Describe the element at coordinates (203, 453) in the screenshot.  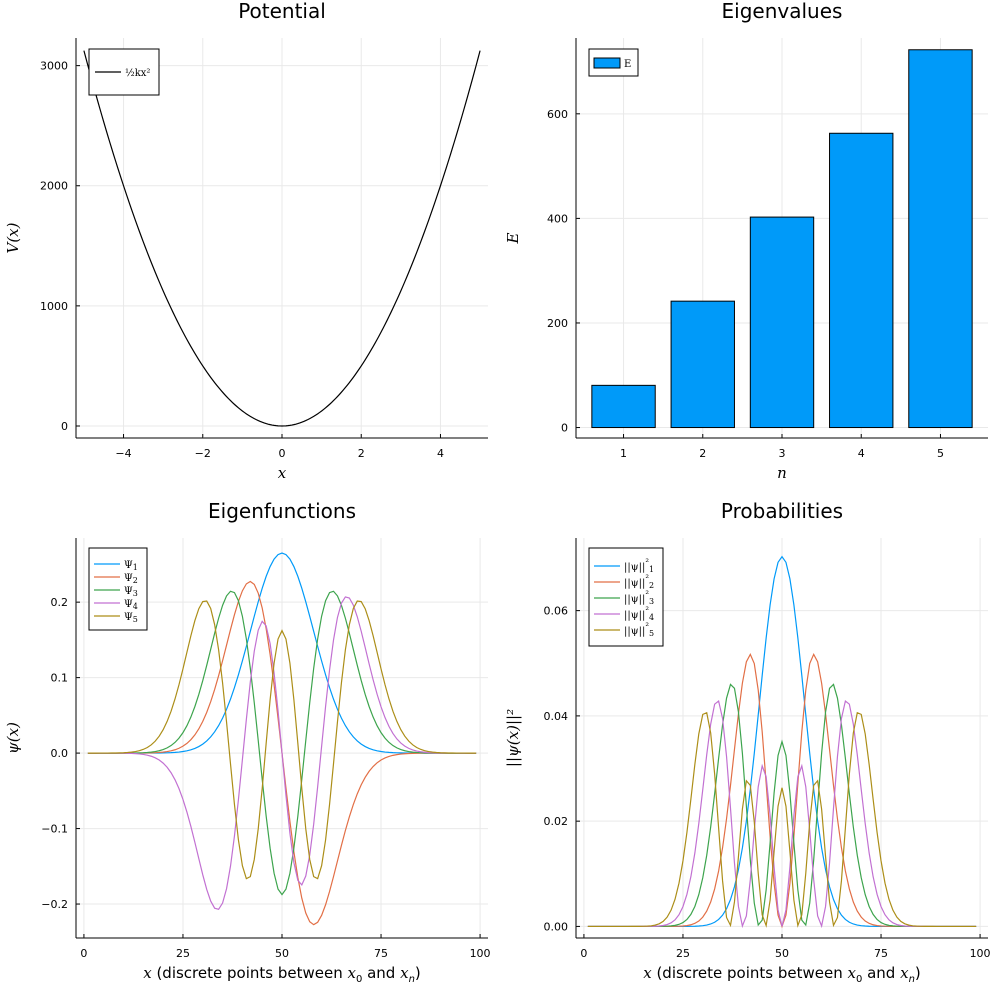
I see `x-tick-label: −2` at that location.